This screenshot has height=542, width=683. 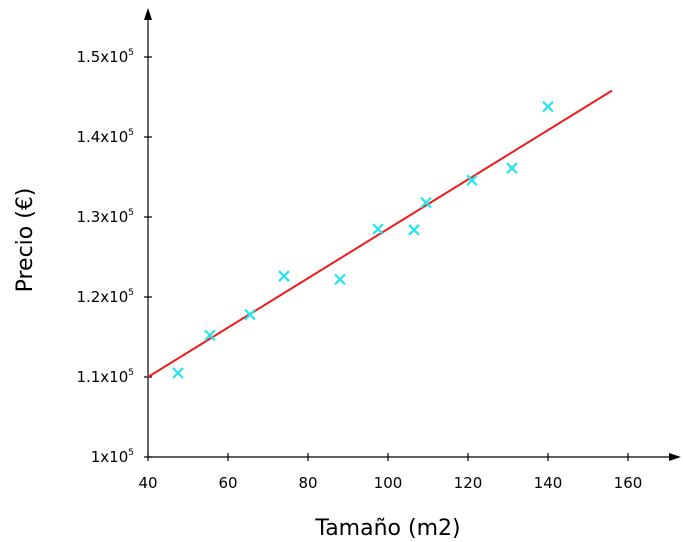 What do you see at coordinates (388, 483) in the screenshot?
I see `x-tick-label: 100` at bounding box center [388, 483].